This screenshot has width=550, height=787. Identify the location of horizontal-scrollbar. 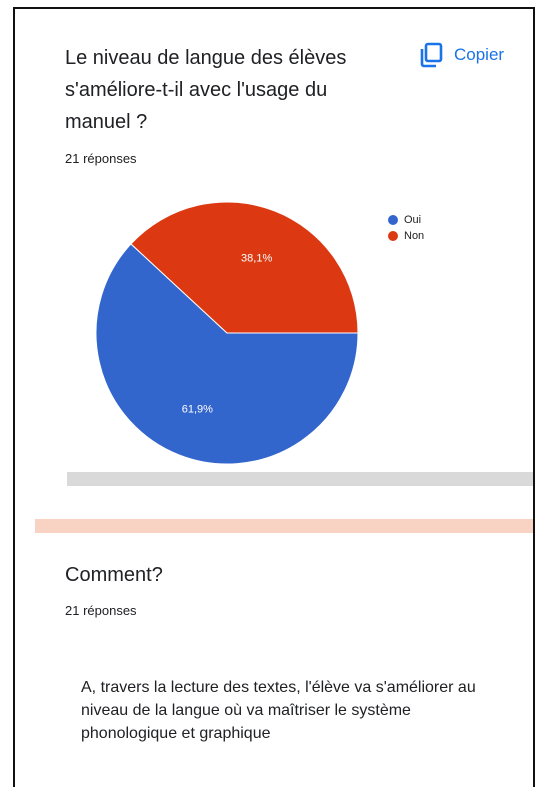
(300, 479).